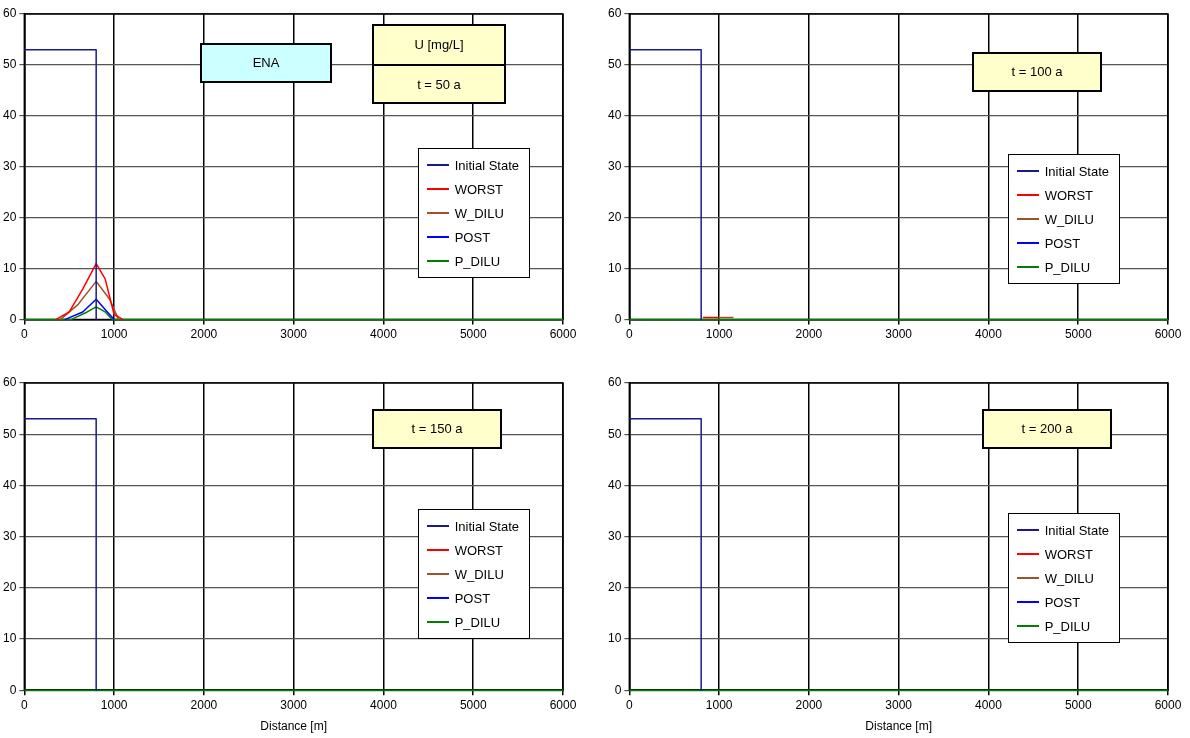 This screenshot has height=738, width=1190. What do you see at coordinates (1037, 72) in the screenshot?
I see `text-box: t = 100 a` at bounding box center [1037, 72].